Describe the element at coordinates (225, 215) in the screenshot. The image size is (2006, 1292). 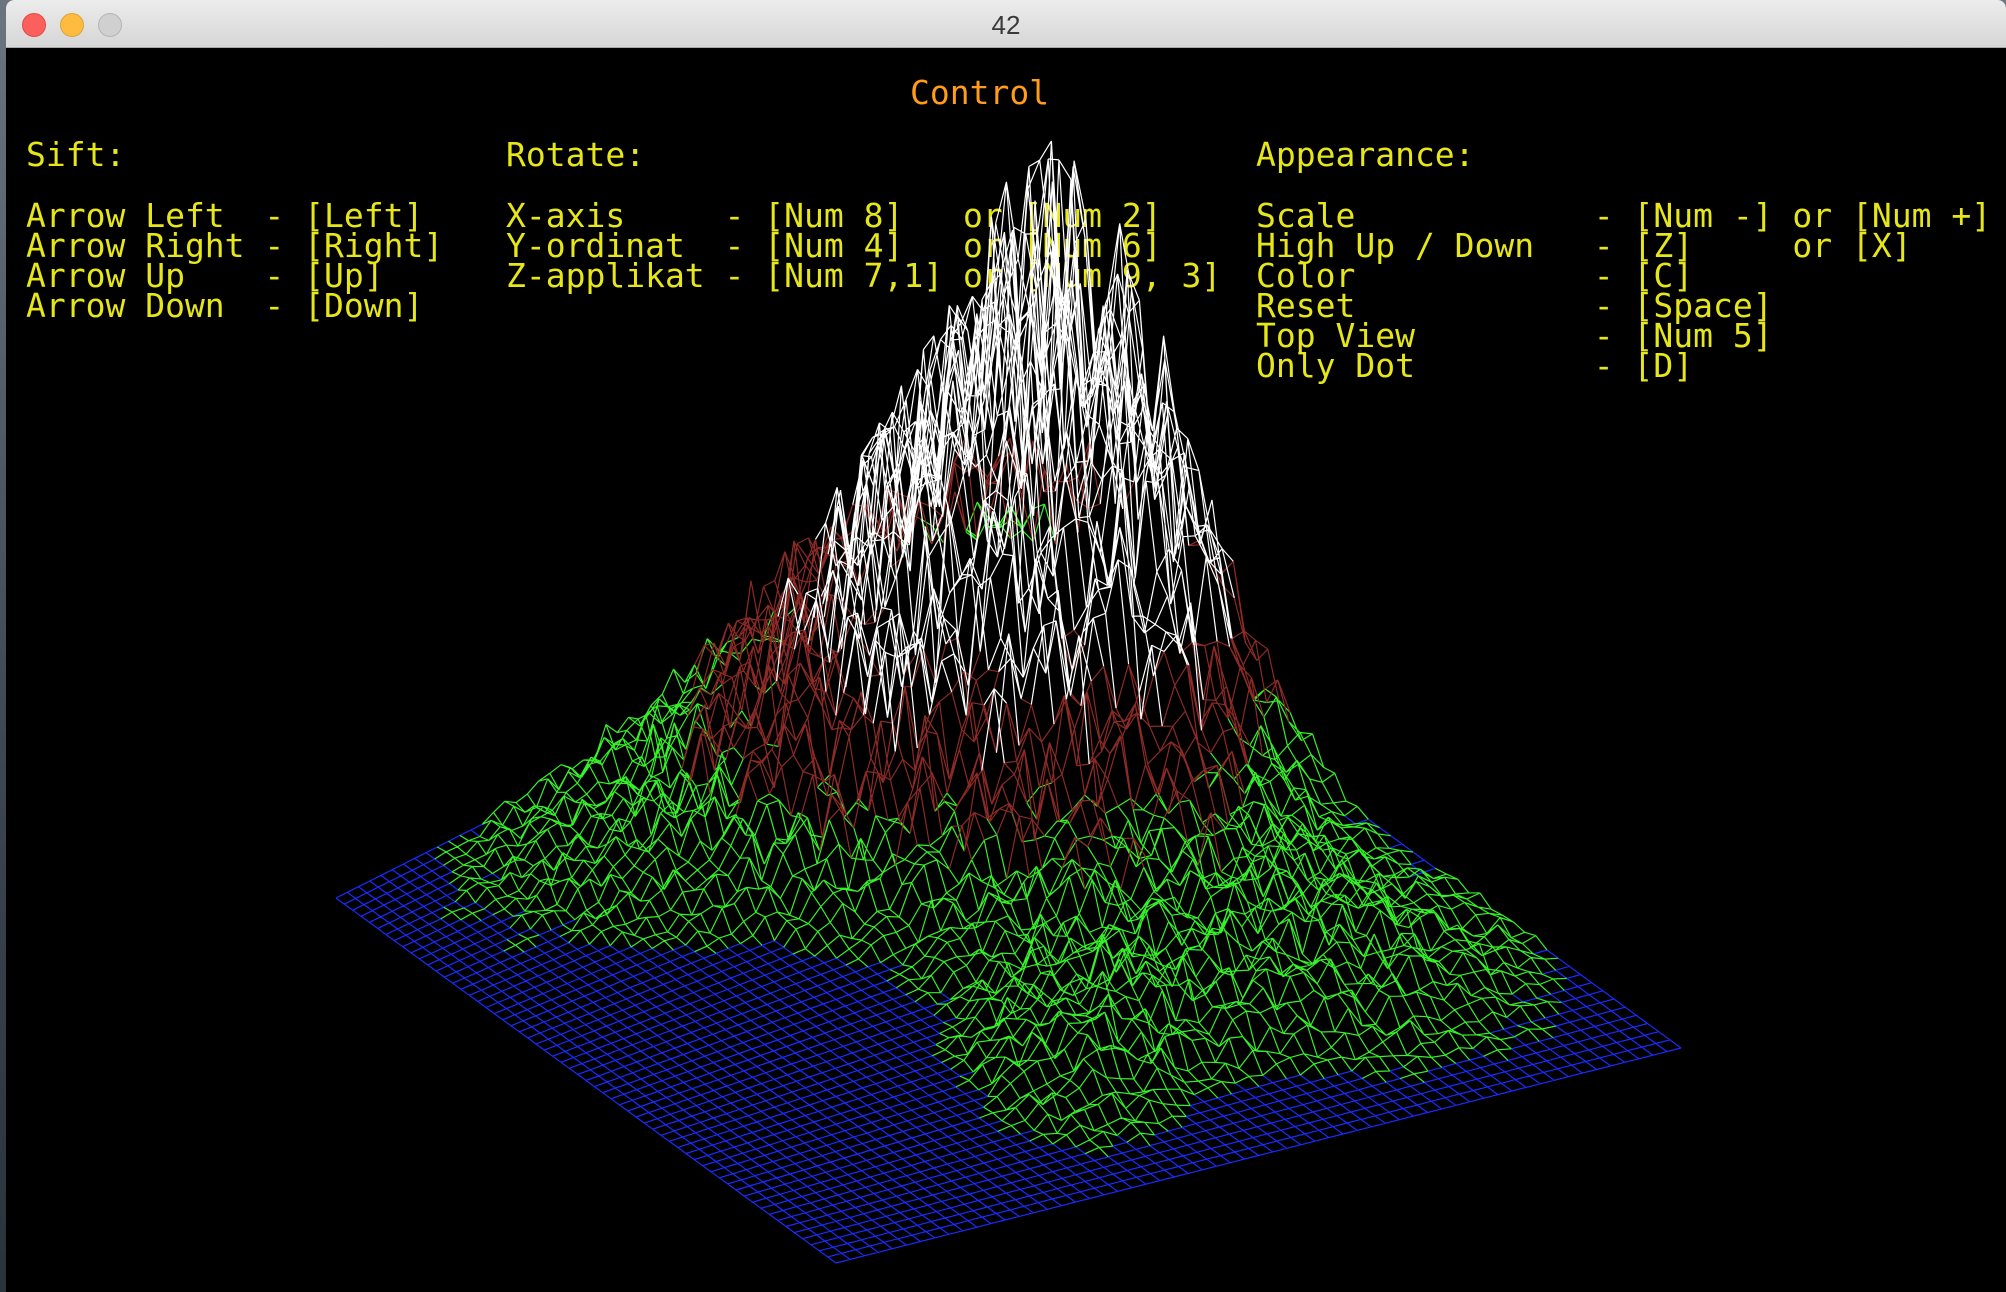
I see `sift-line: Arrow Left - [Left]` at that location.